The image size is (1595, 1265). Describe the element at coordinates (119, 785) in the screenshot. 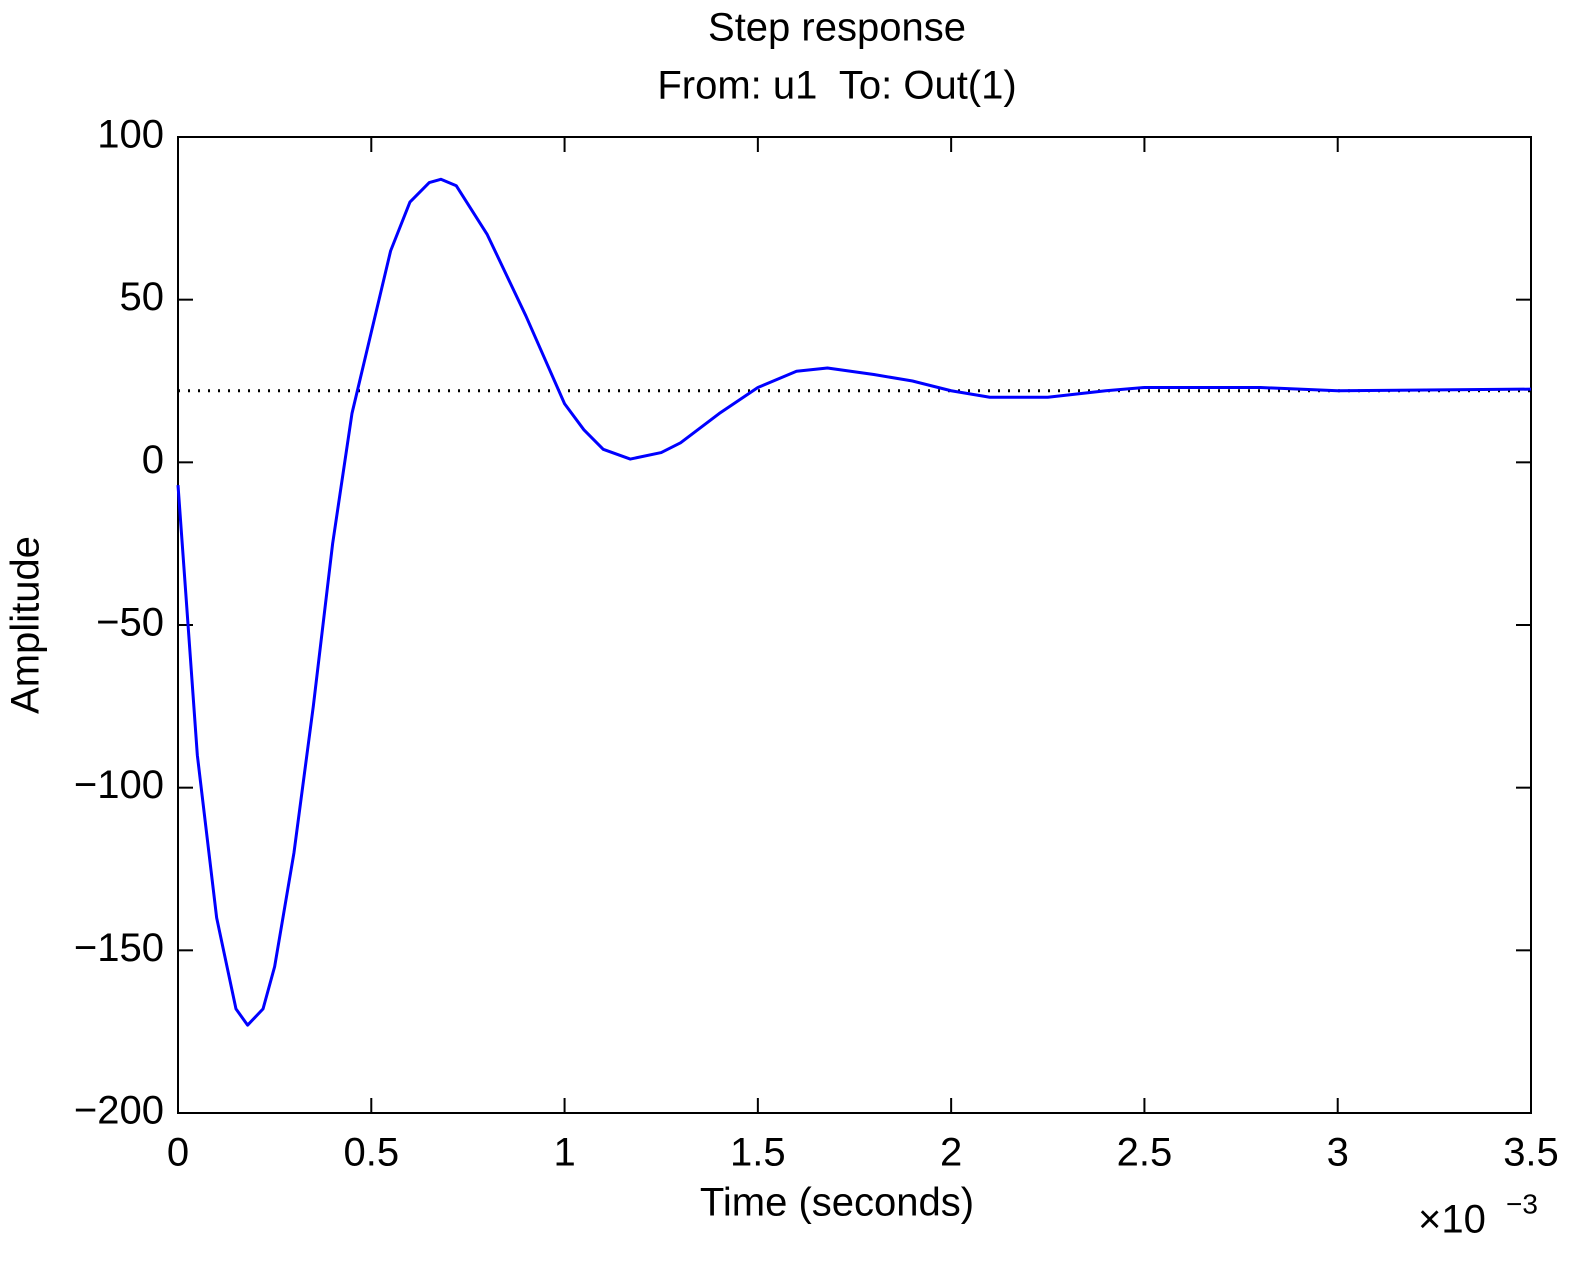

I see `y-tick-label: −100` at that location.